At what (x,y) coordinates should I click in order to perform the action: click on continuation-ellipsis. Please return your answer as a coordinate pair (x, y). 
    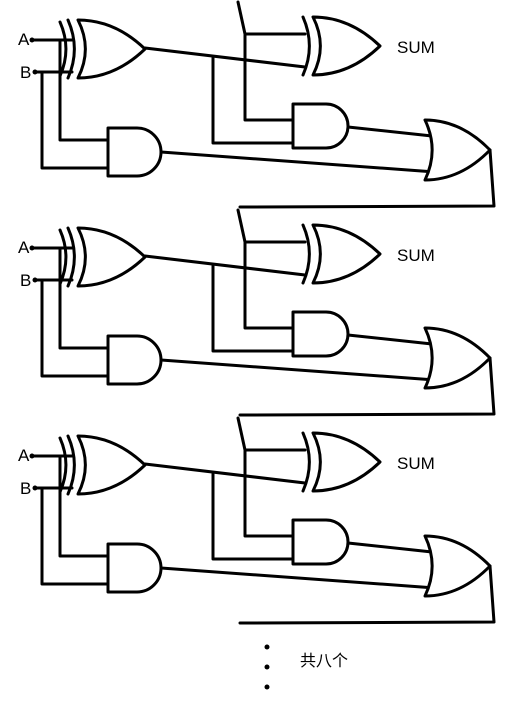
    Looking at the image, I should click on (267, 667).